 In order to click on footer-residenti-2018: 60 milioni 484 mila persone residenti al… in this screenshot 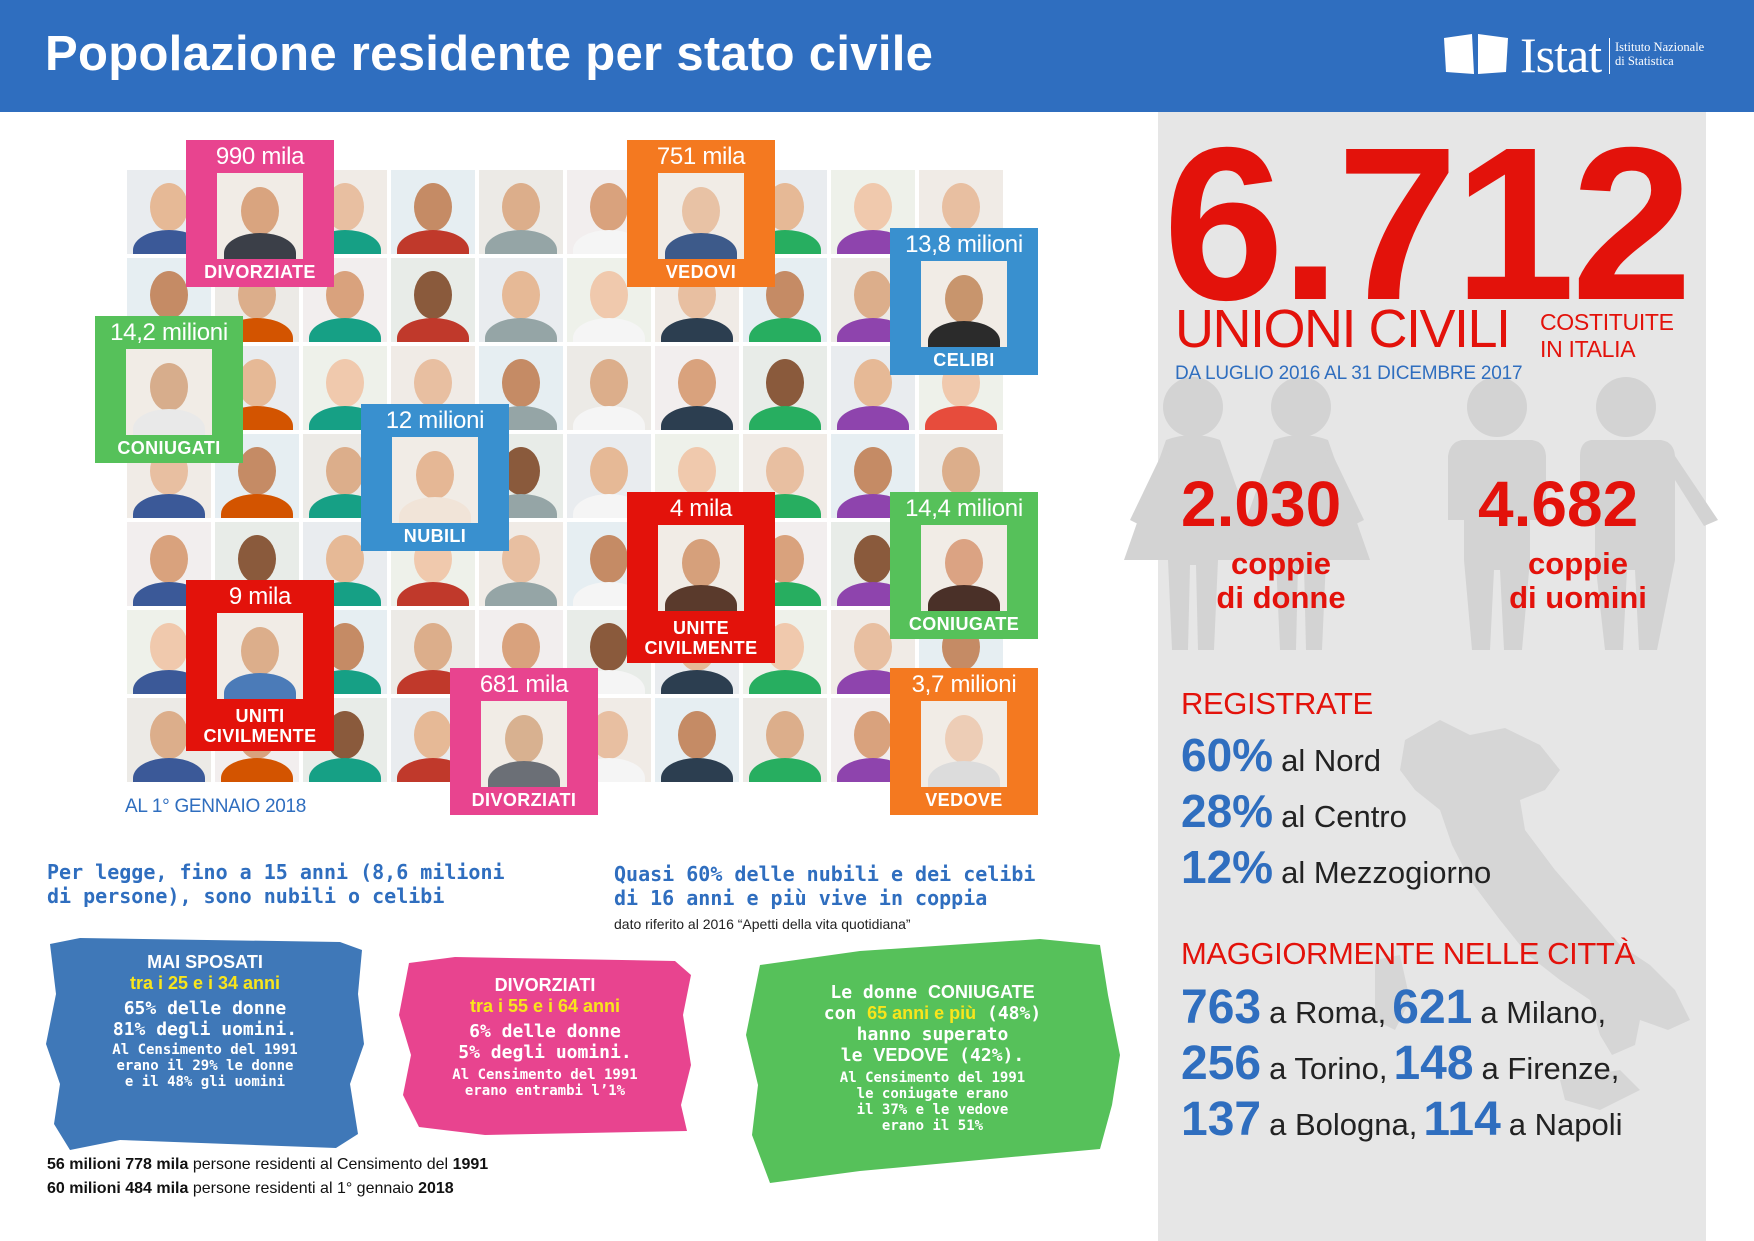, I will do `click(250, 1188)`.